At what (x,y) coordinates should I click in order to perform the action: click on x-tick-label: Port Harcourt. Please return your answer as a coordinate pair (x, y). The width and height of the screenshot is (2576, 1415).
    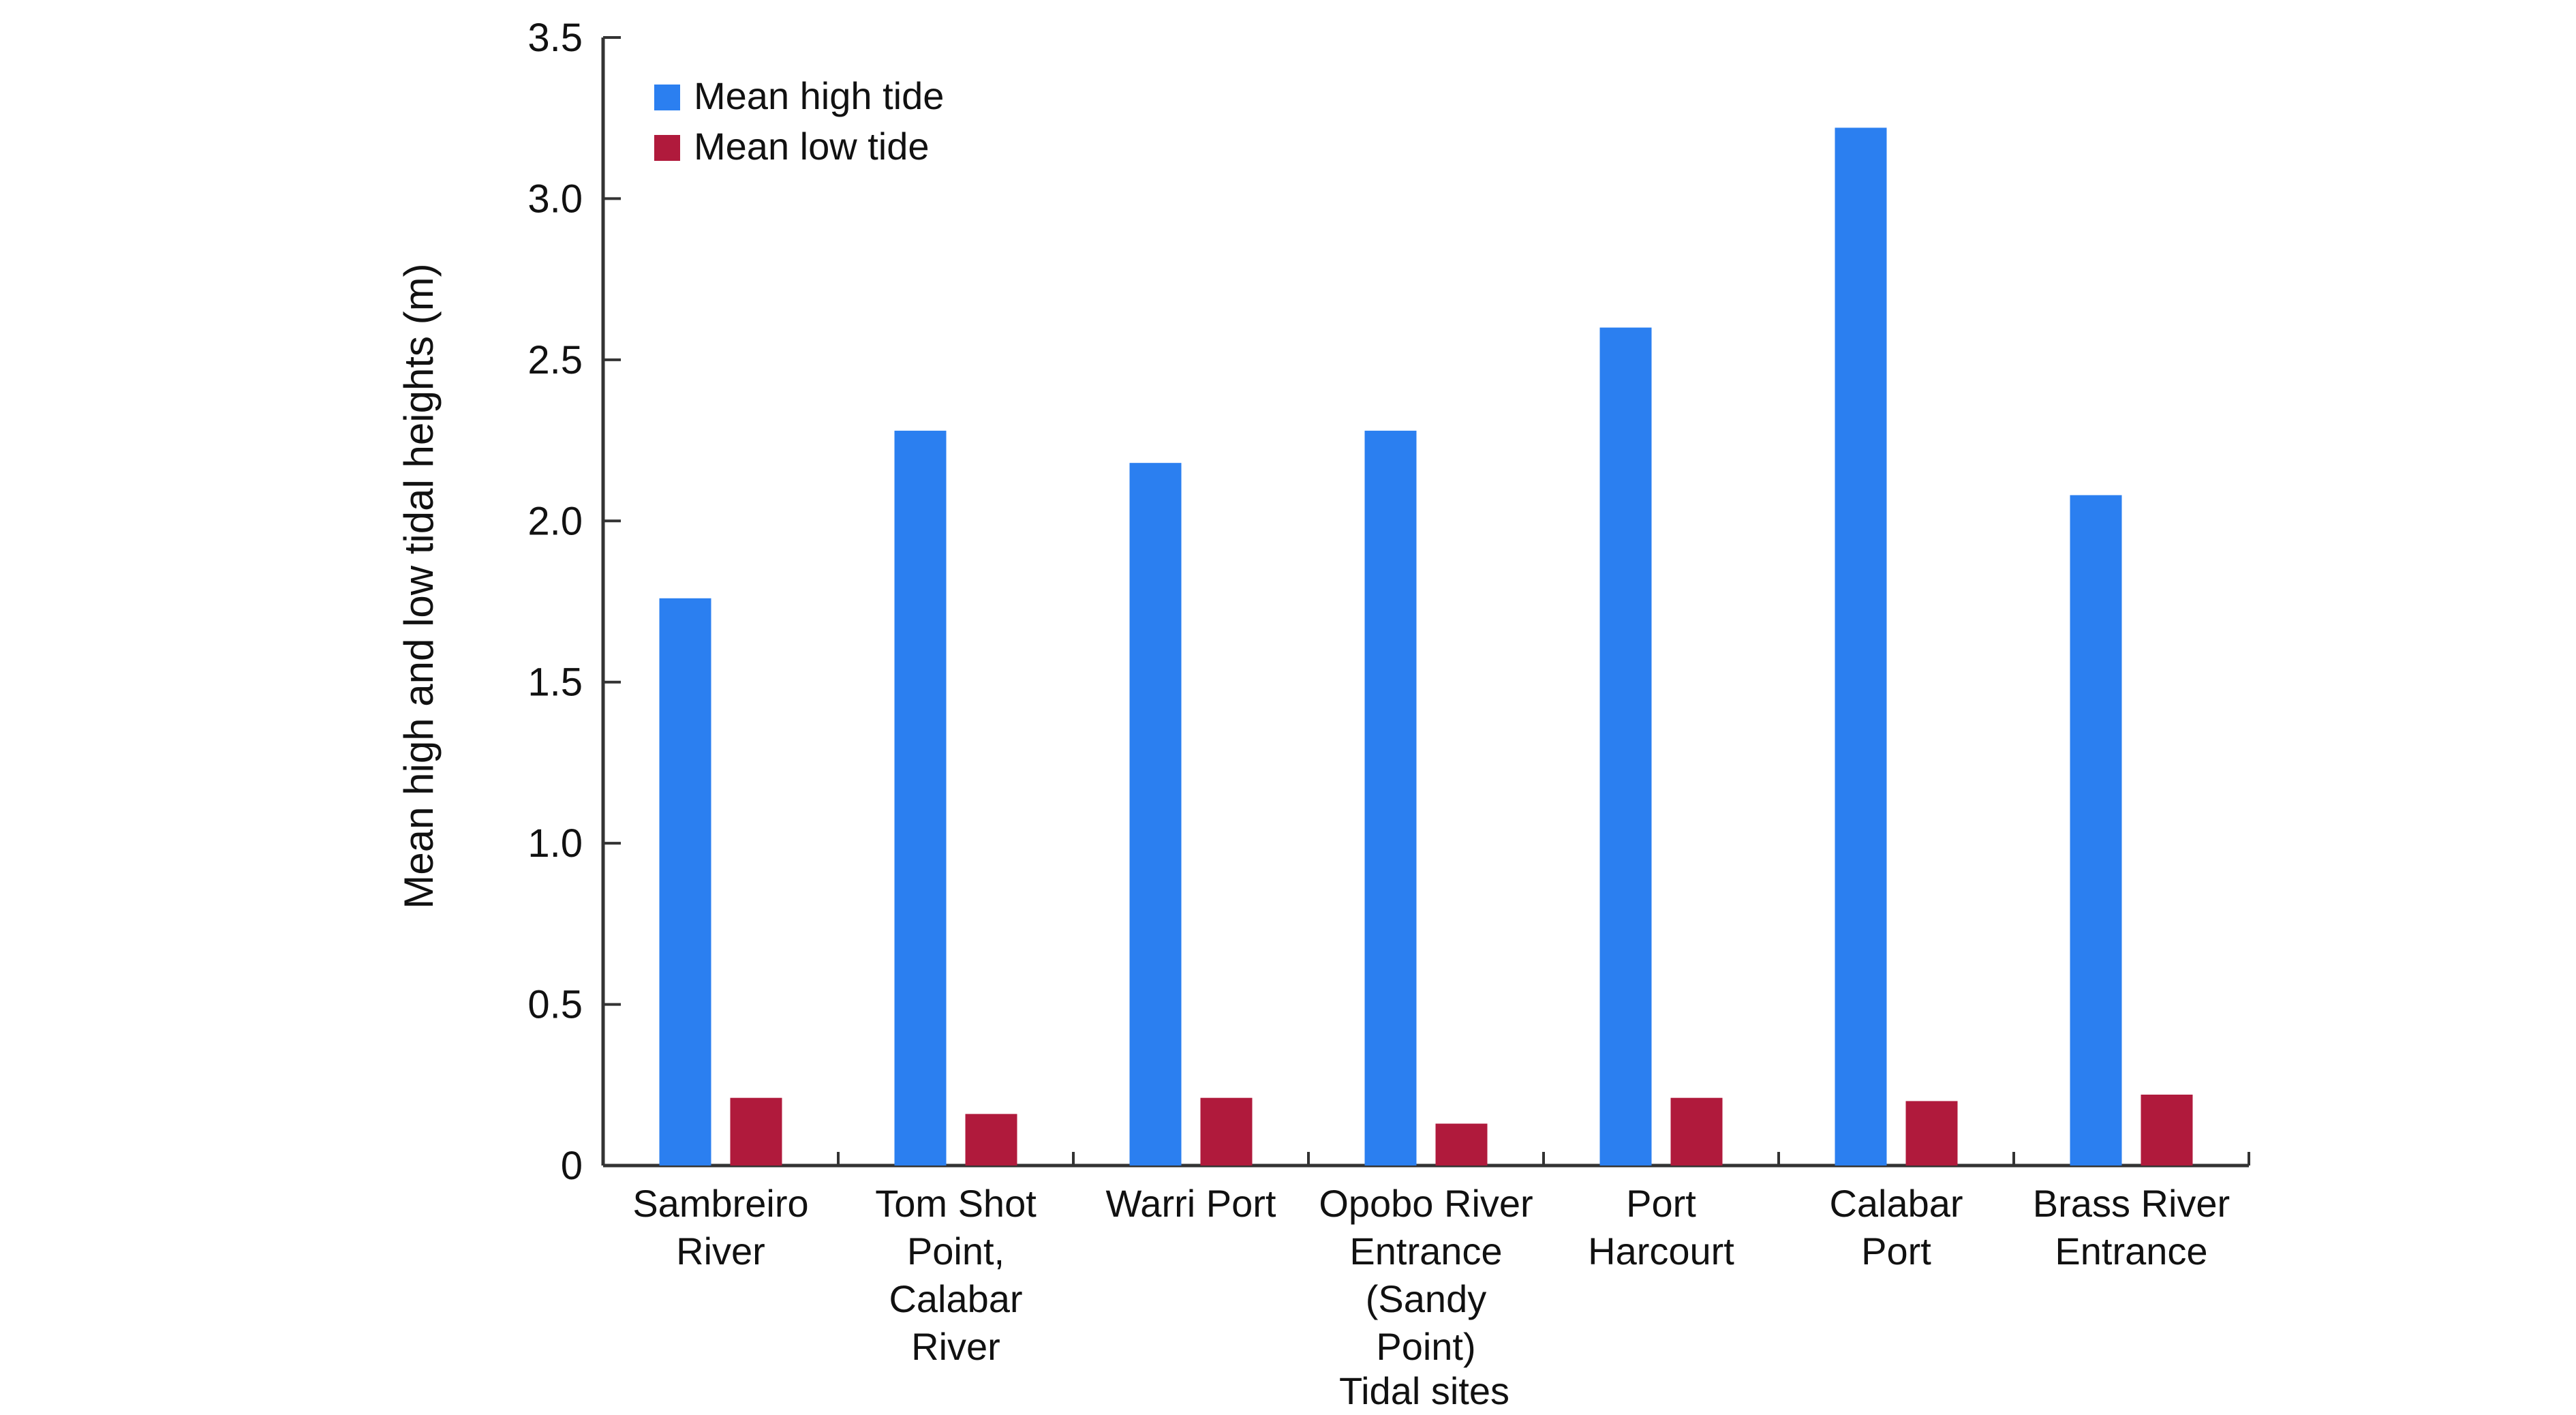
    Looking at the image, I should click on (1661, 1227).